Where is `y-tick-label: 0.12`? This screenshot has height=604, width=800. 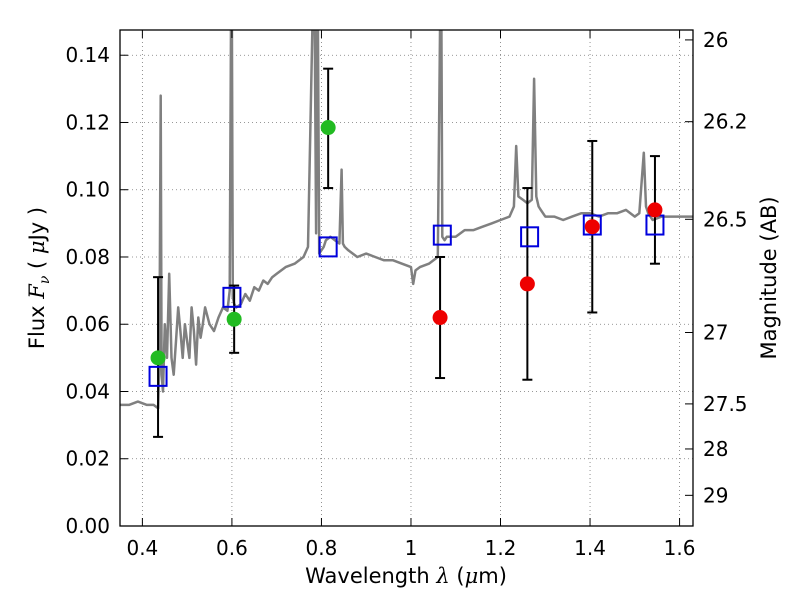
y-tick-label: 0.12 is located at coordinates (87, 122).